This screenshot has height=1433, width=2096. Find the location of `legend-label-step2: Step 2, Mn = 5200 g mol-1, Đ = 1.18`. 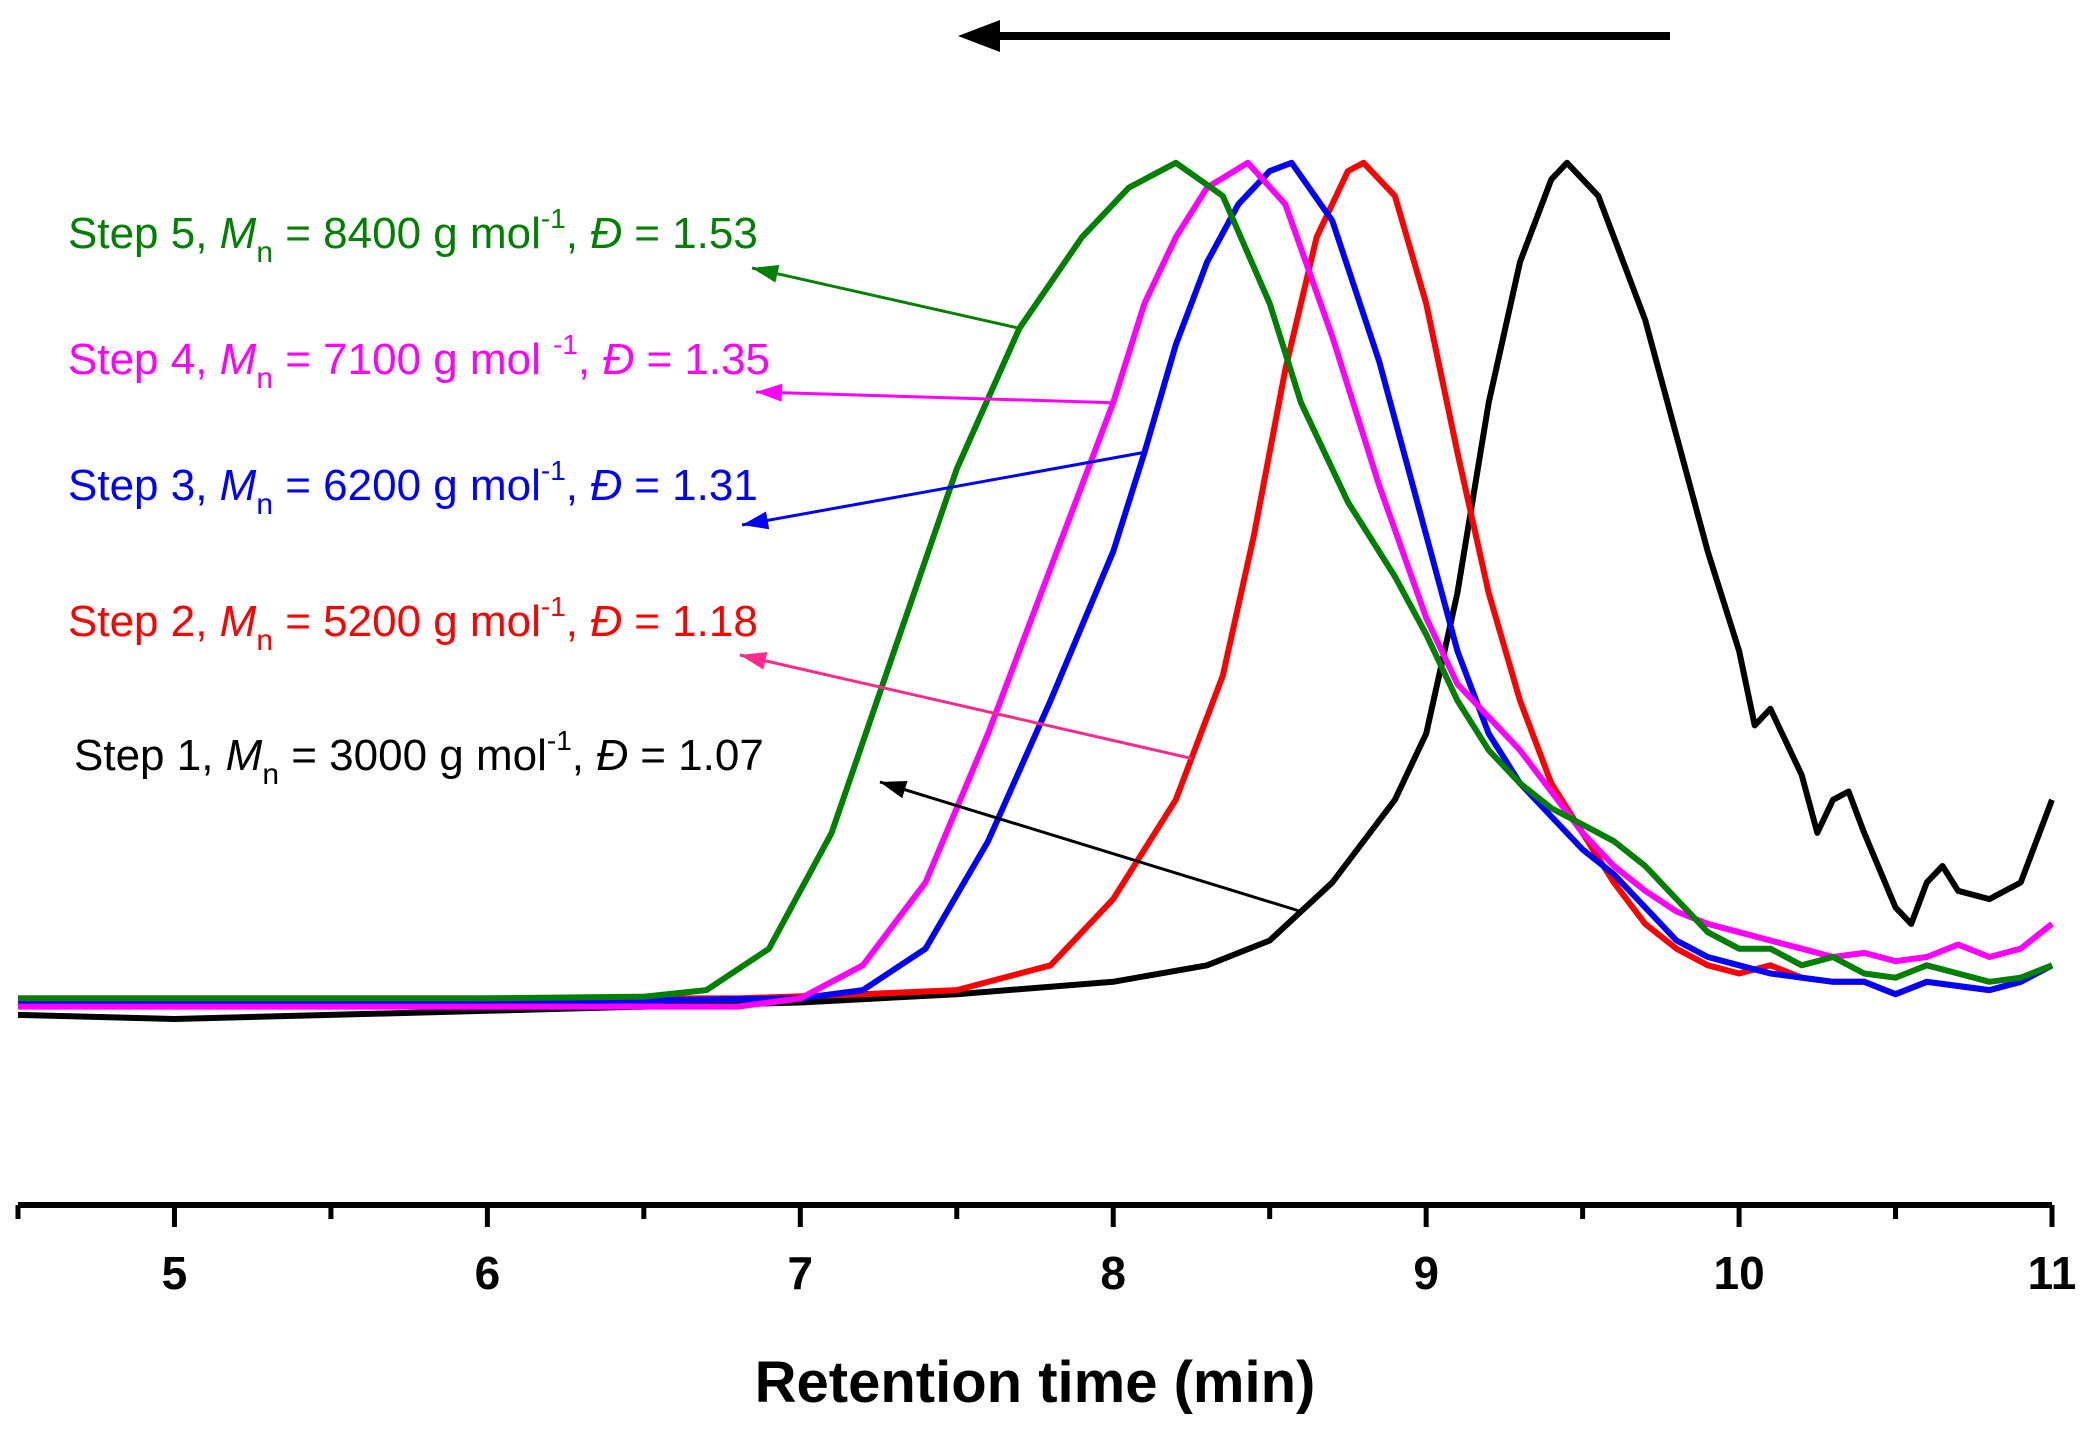

legend-label-step2: Step 2, Mn = 5200 g mol-1, Đ = 1.18 is located at coordinates (413, 624).